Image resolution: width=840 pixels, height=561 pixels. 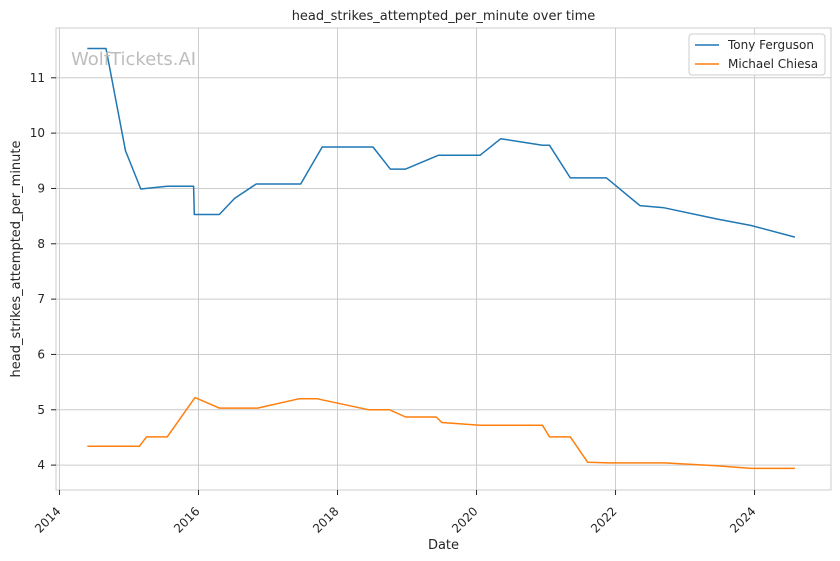 What do you see at coordinates (41, 188) in the screenshot?
I see `y-tick-label: 9` at bounding box center [41, 188].